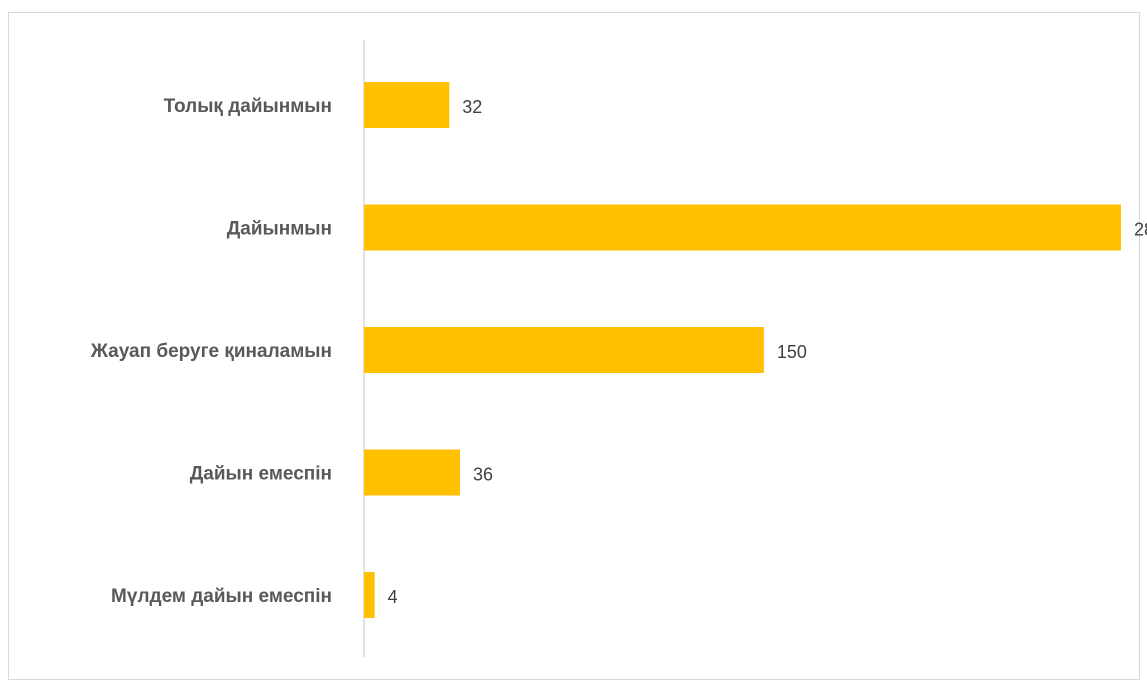  Describe the element at coordinates (393, 597) in the screenshot. I see `data-label-5: 4` at that location.